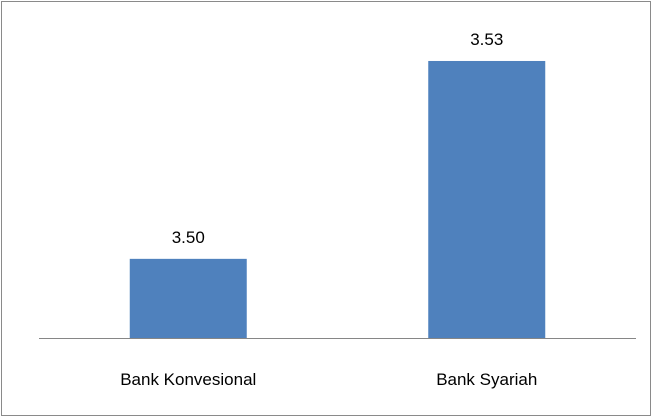 Image resolution: width=654 pixels, height=418 pixels. Describe the element at coordinates (486, 379) in the screenshot. I see `category-label-1: Bank Syariah` at that location.